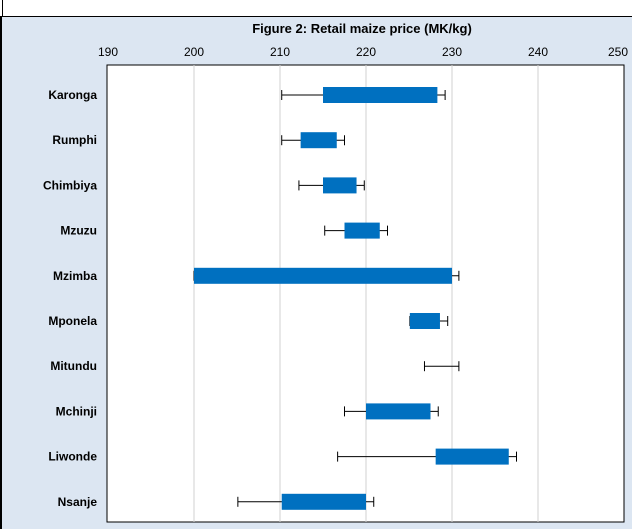  Describe the element at coordinates (280, 52) in the screenshot. I see `x-tick-label: 210` at that location.